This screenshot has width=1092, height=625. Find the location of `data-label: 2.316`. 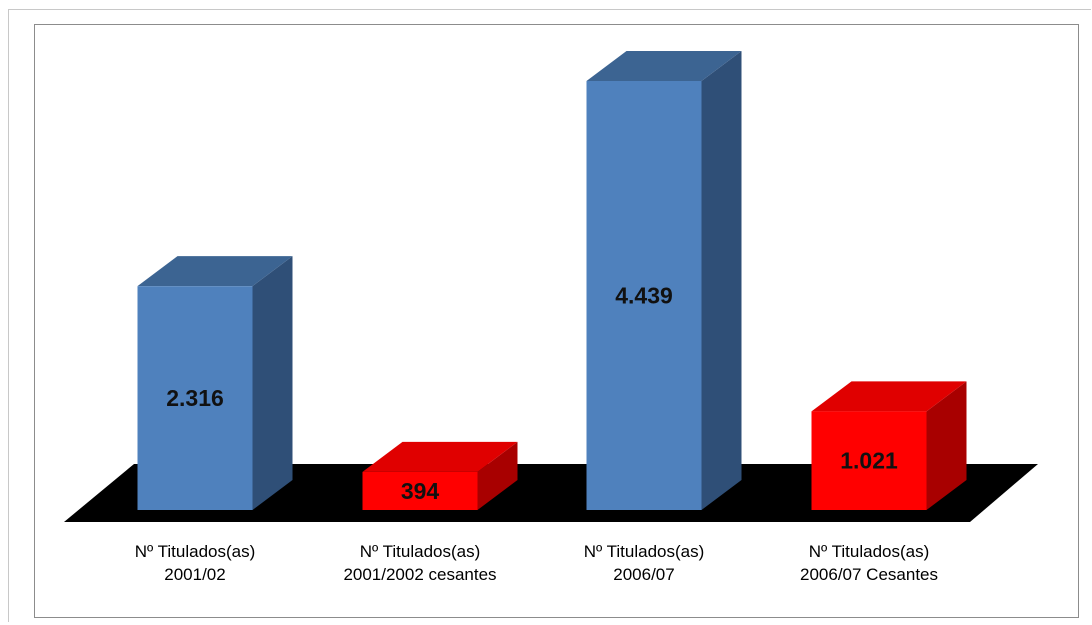

data-label: 2.316 is located at coordinates (195, 398).